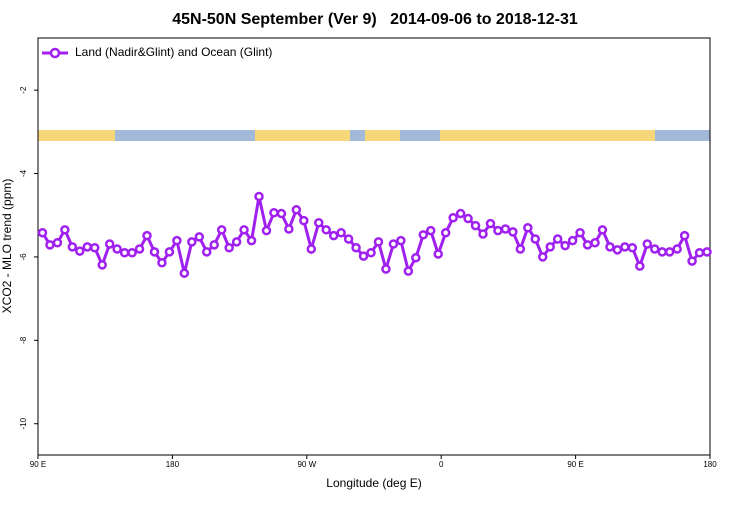 The height and width of the screenshot is (505, 750). Describe the element at coordinates (373, 483) in the screenshot. I see `x-axis-label: Longitude (deg E)` at that location.